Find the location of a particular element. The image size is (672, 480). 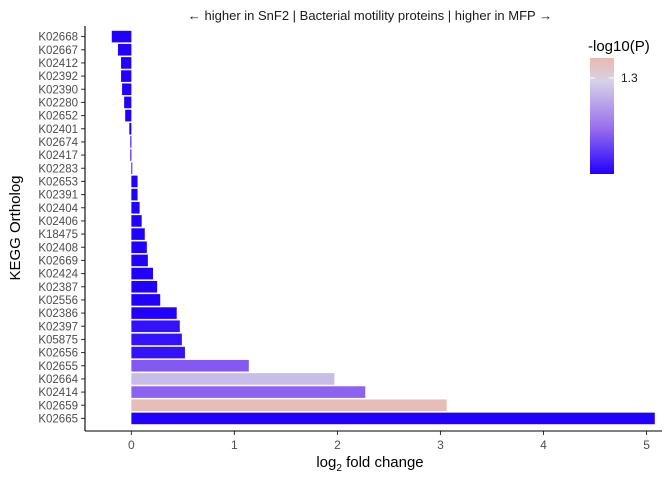

x-axis-title-main: log is located at coordinates (326, 462).